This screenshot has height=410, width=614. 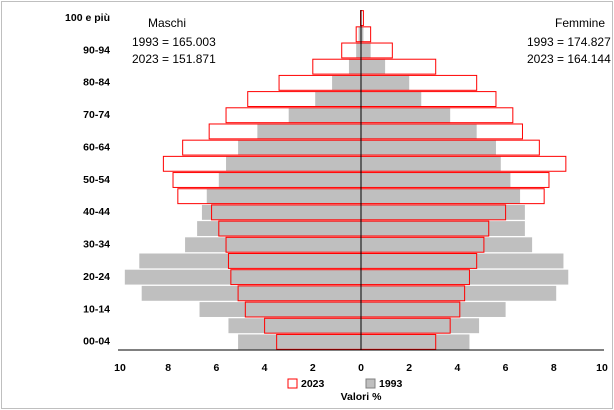 What do you see at coordinates (391, 384) in the screenshot?
I see `legend-label: 1993` at bounding box center [391, 384].